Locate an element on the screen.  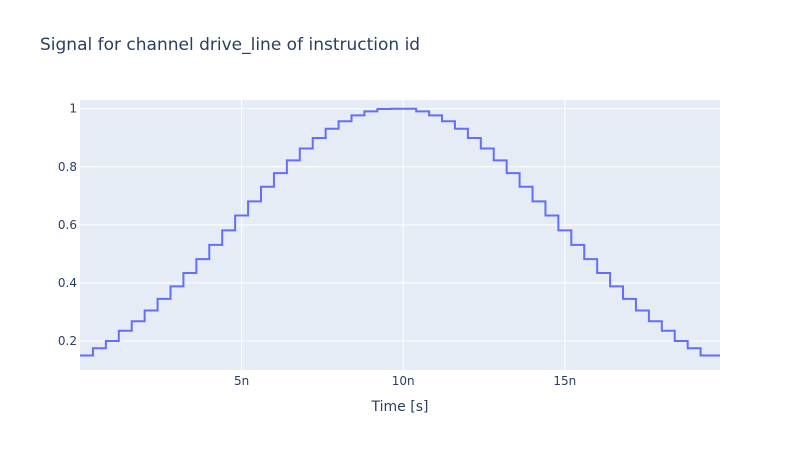
x-axis: 5n 10n 15n is located at coordinates (405, 381).